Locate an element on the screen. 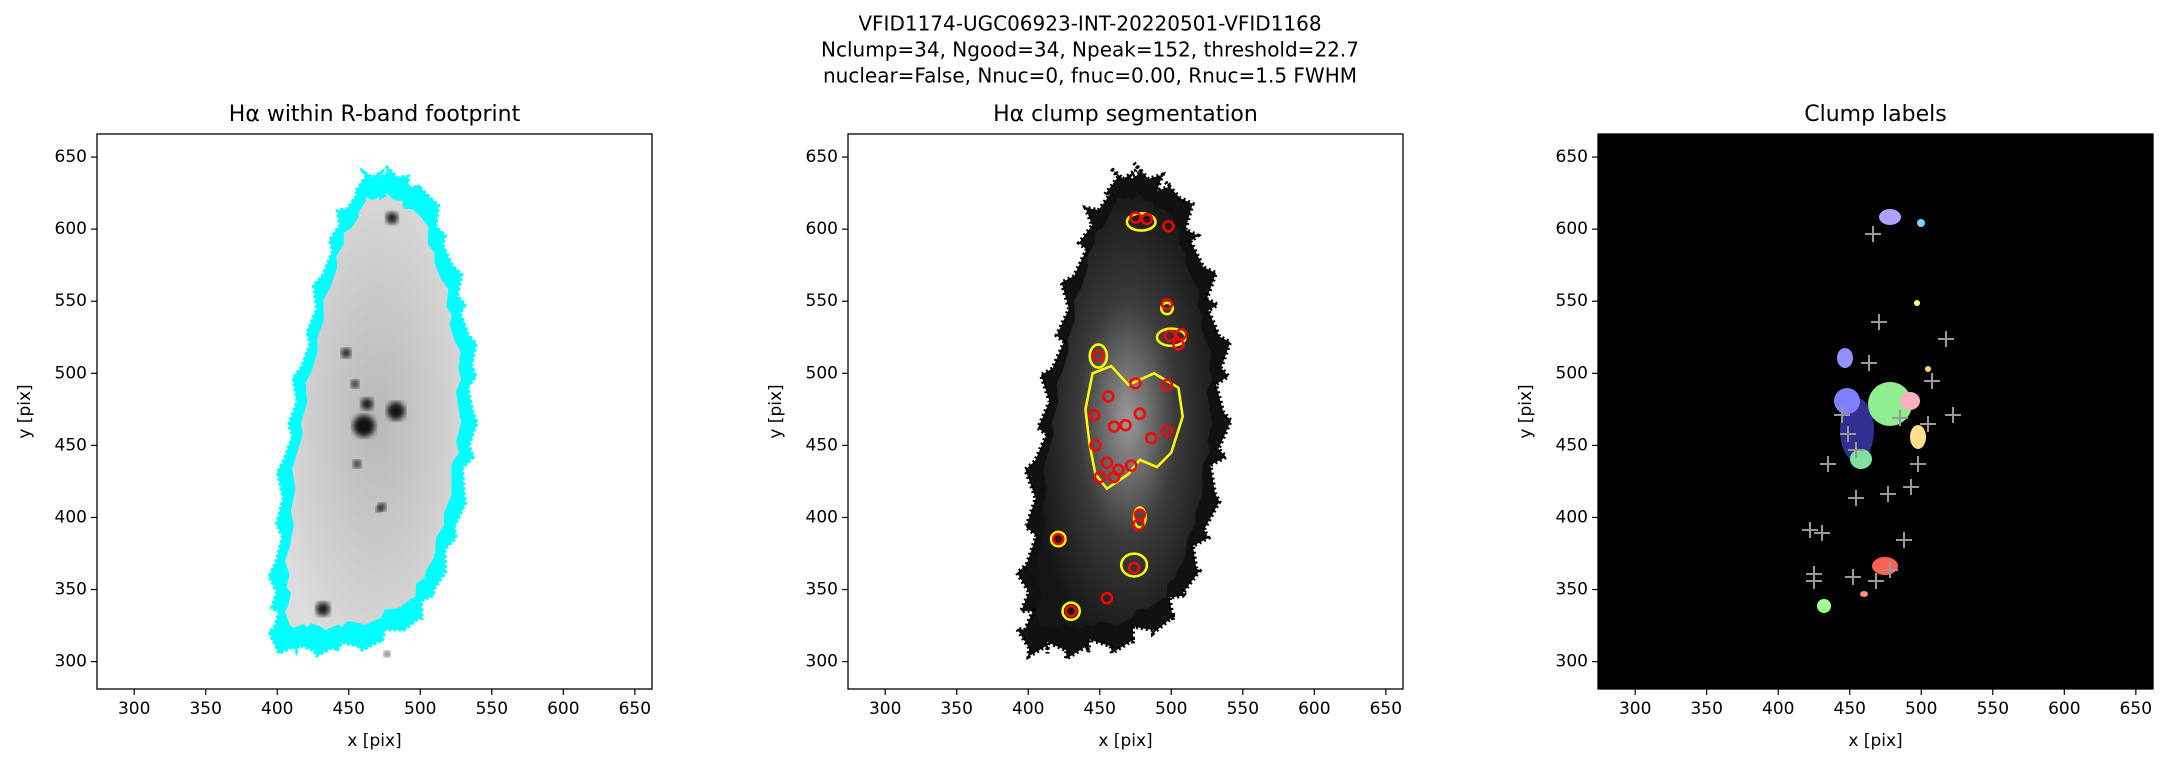  x-tick-label: 600 is located at coordinates (2064, 709).